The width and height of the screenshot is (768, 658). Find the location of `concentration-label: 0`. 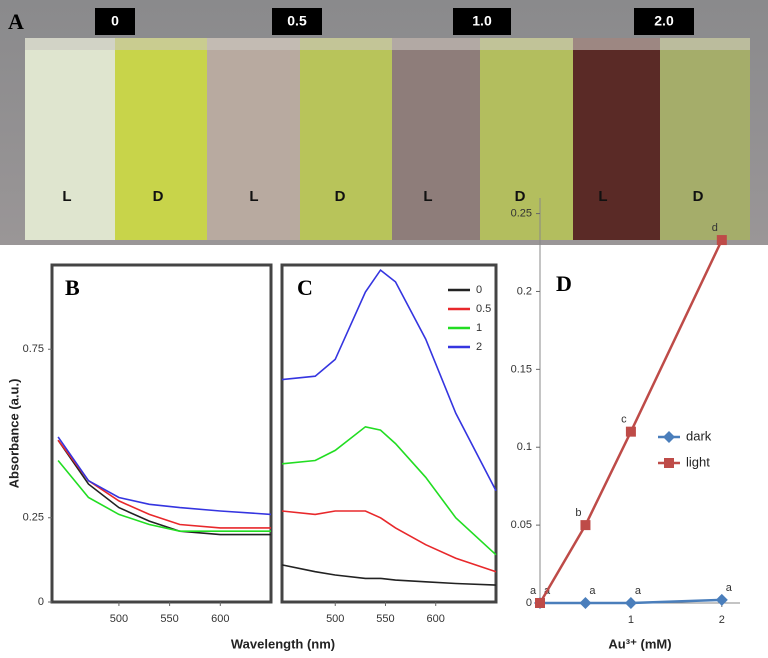

concentration-label: 0 is located at coordinates (115, 21).